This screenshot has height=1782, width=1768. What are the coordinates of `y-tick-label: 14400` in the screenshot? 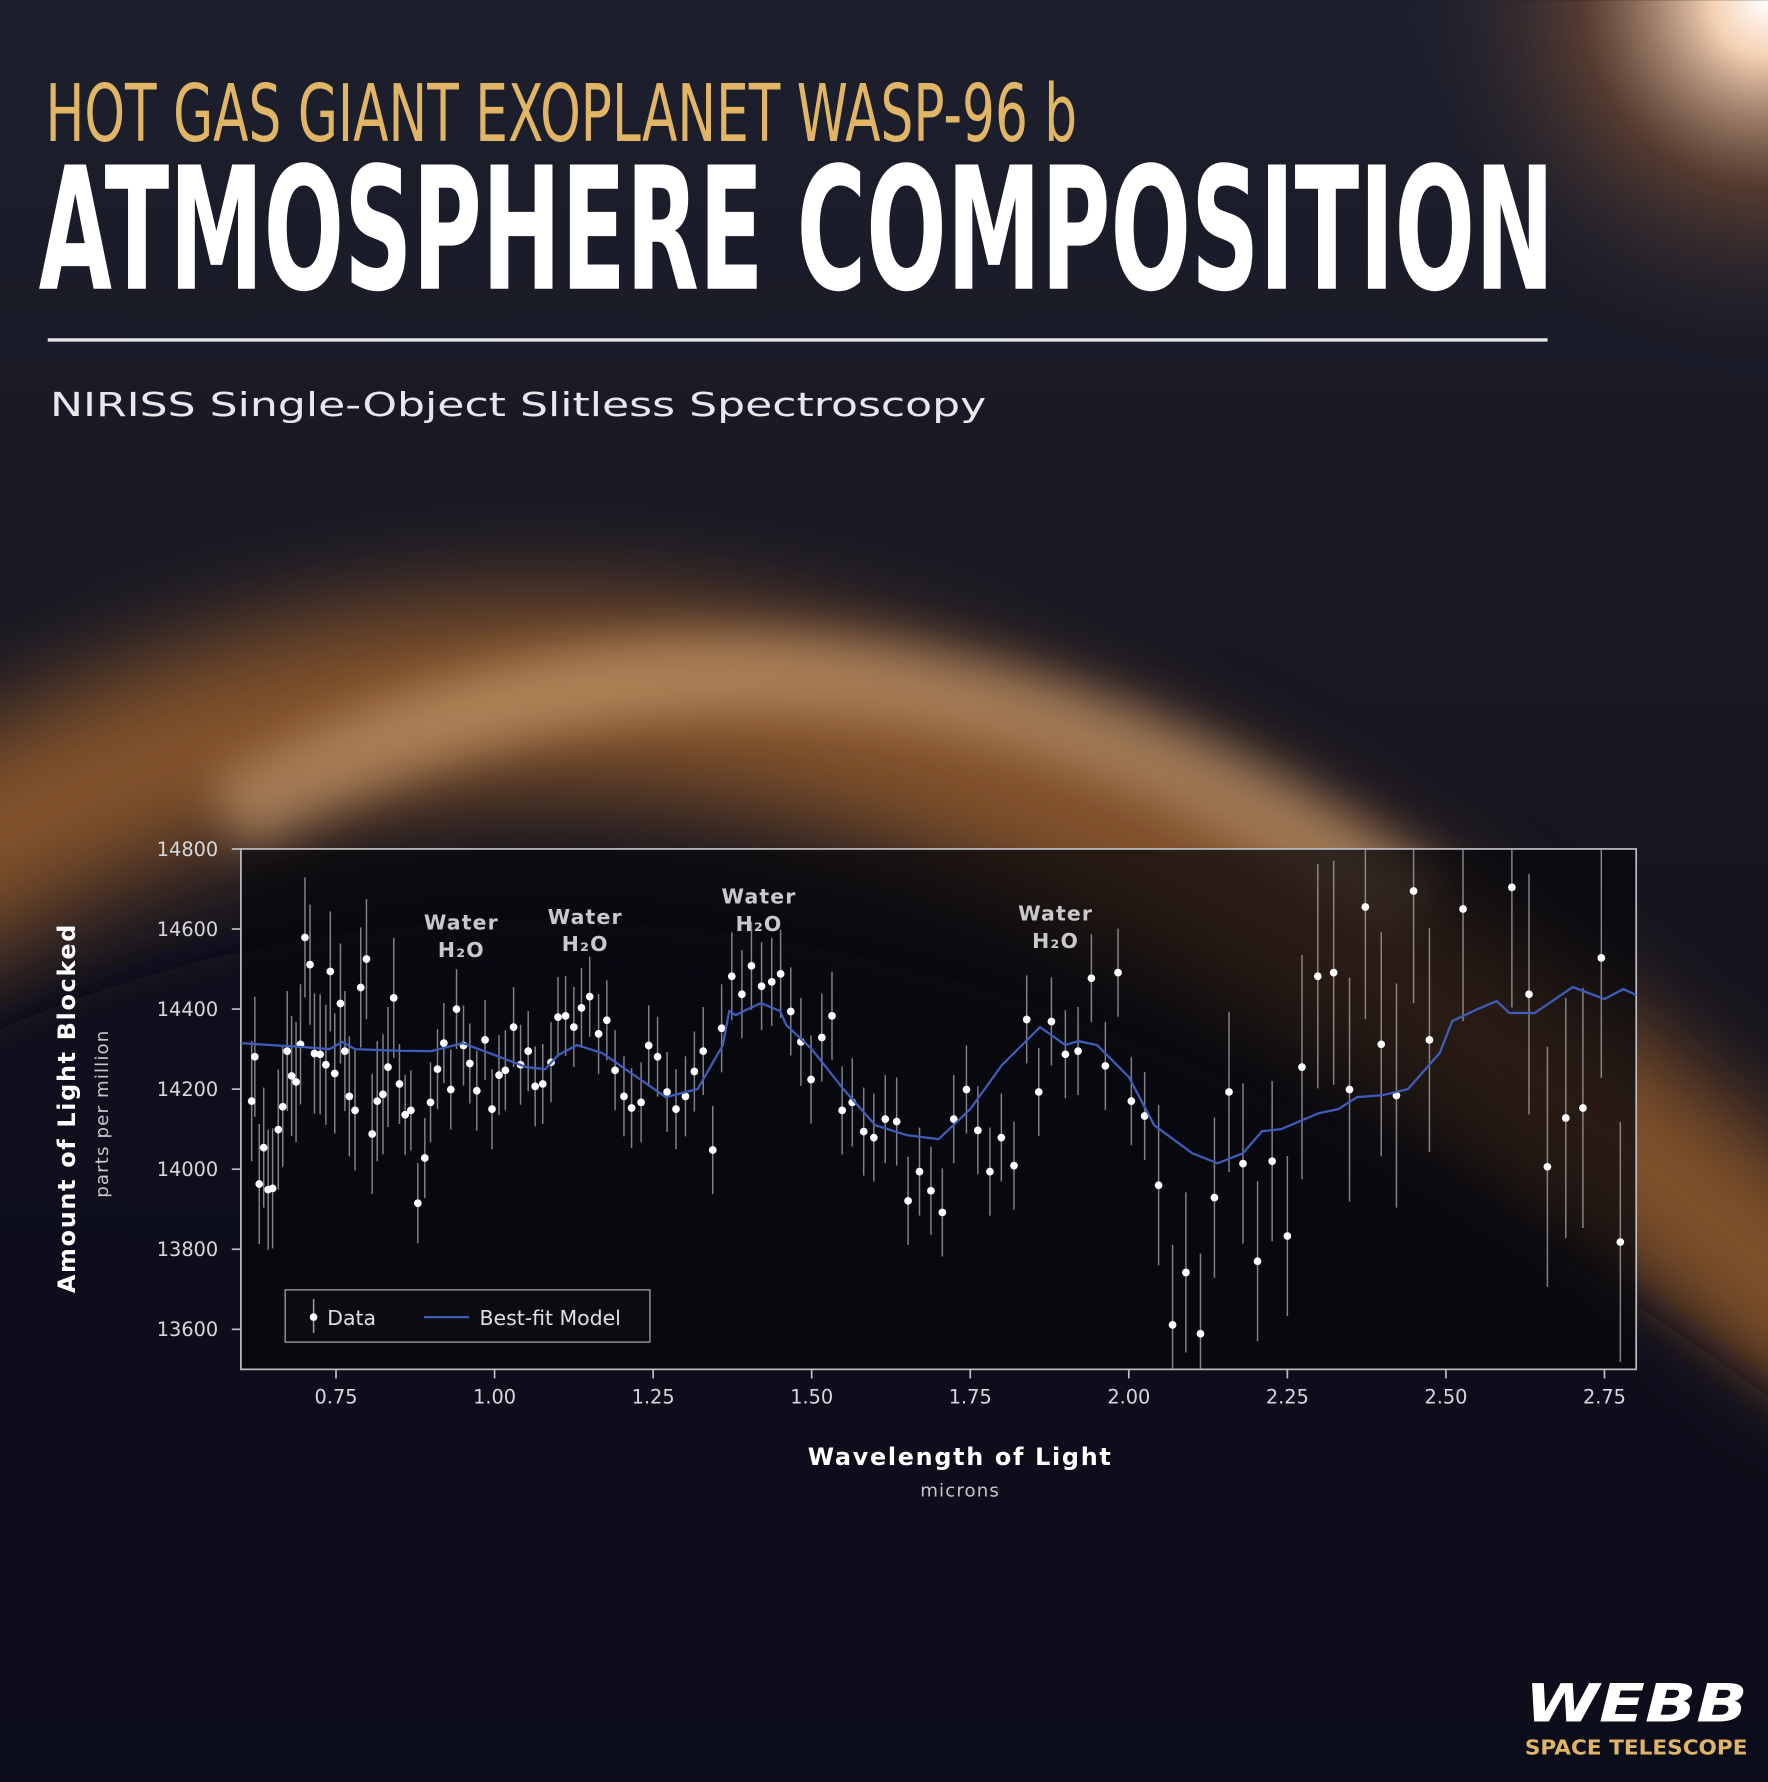 It's located at (187, 1009).